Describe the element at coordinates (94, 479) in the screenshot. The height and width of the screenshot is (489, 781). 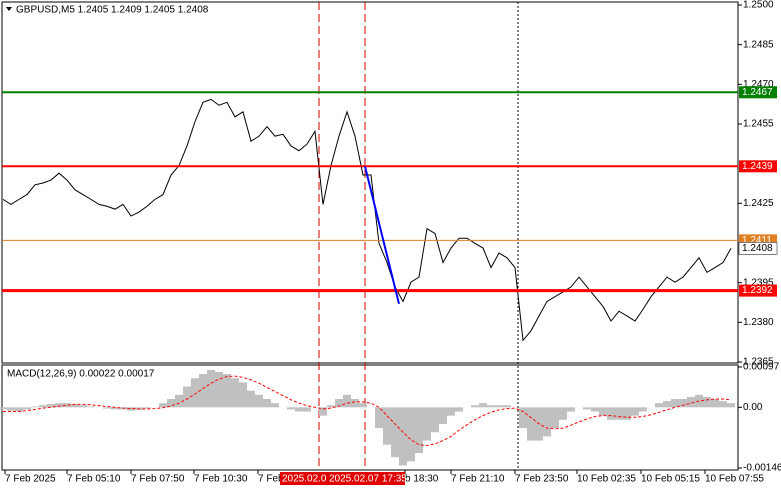
I see `x-tick-label: 7 Feb 05:10` at that location.